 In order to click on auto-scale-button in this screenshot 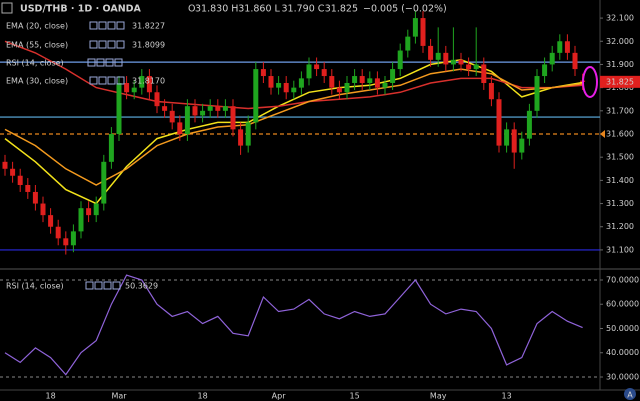, I will do `click(630, 394)`.